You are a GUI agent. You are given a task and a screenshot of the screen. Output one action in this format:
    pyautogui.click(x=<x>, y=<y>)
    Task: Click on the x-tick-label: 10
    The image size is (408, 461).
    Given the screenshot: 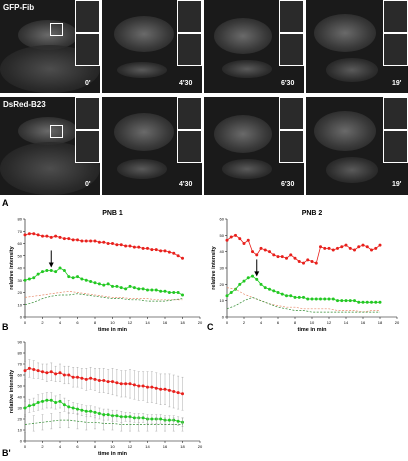 What is the action you would take?
    pyautogui.click(x=312, y=322)
    